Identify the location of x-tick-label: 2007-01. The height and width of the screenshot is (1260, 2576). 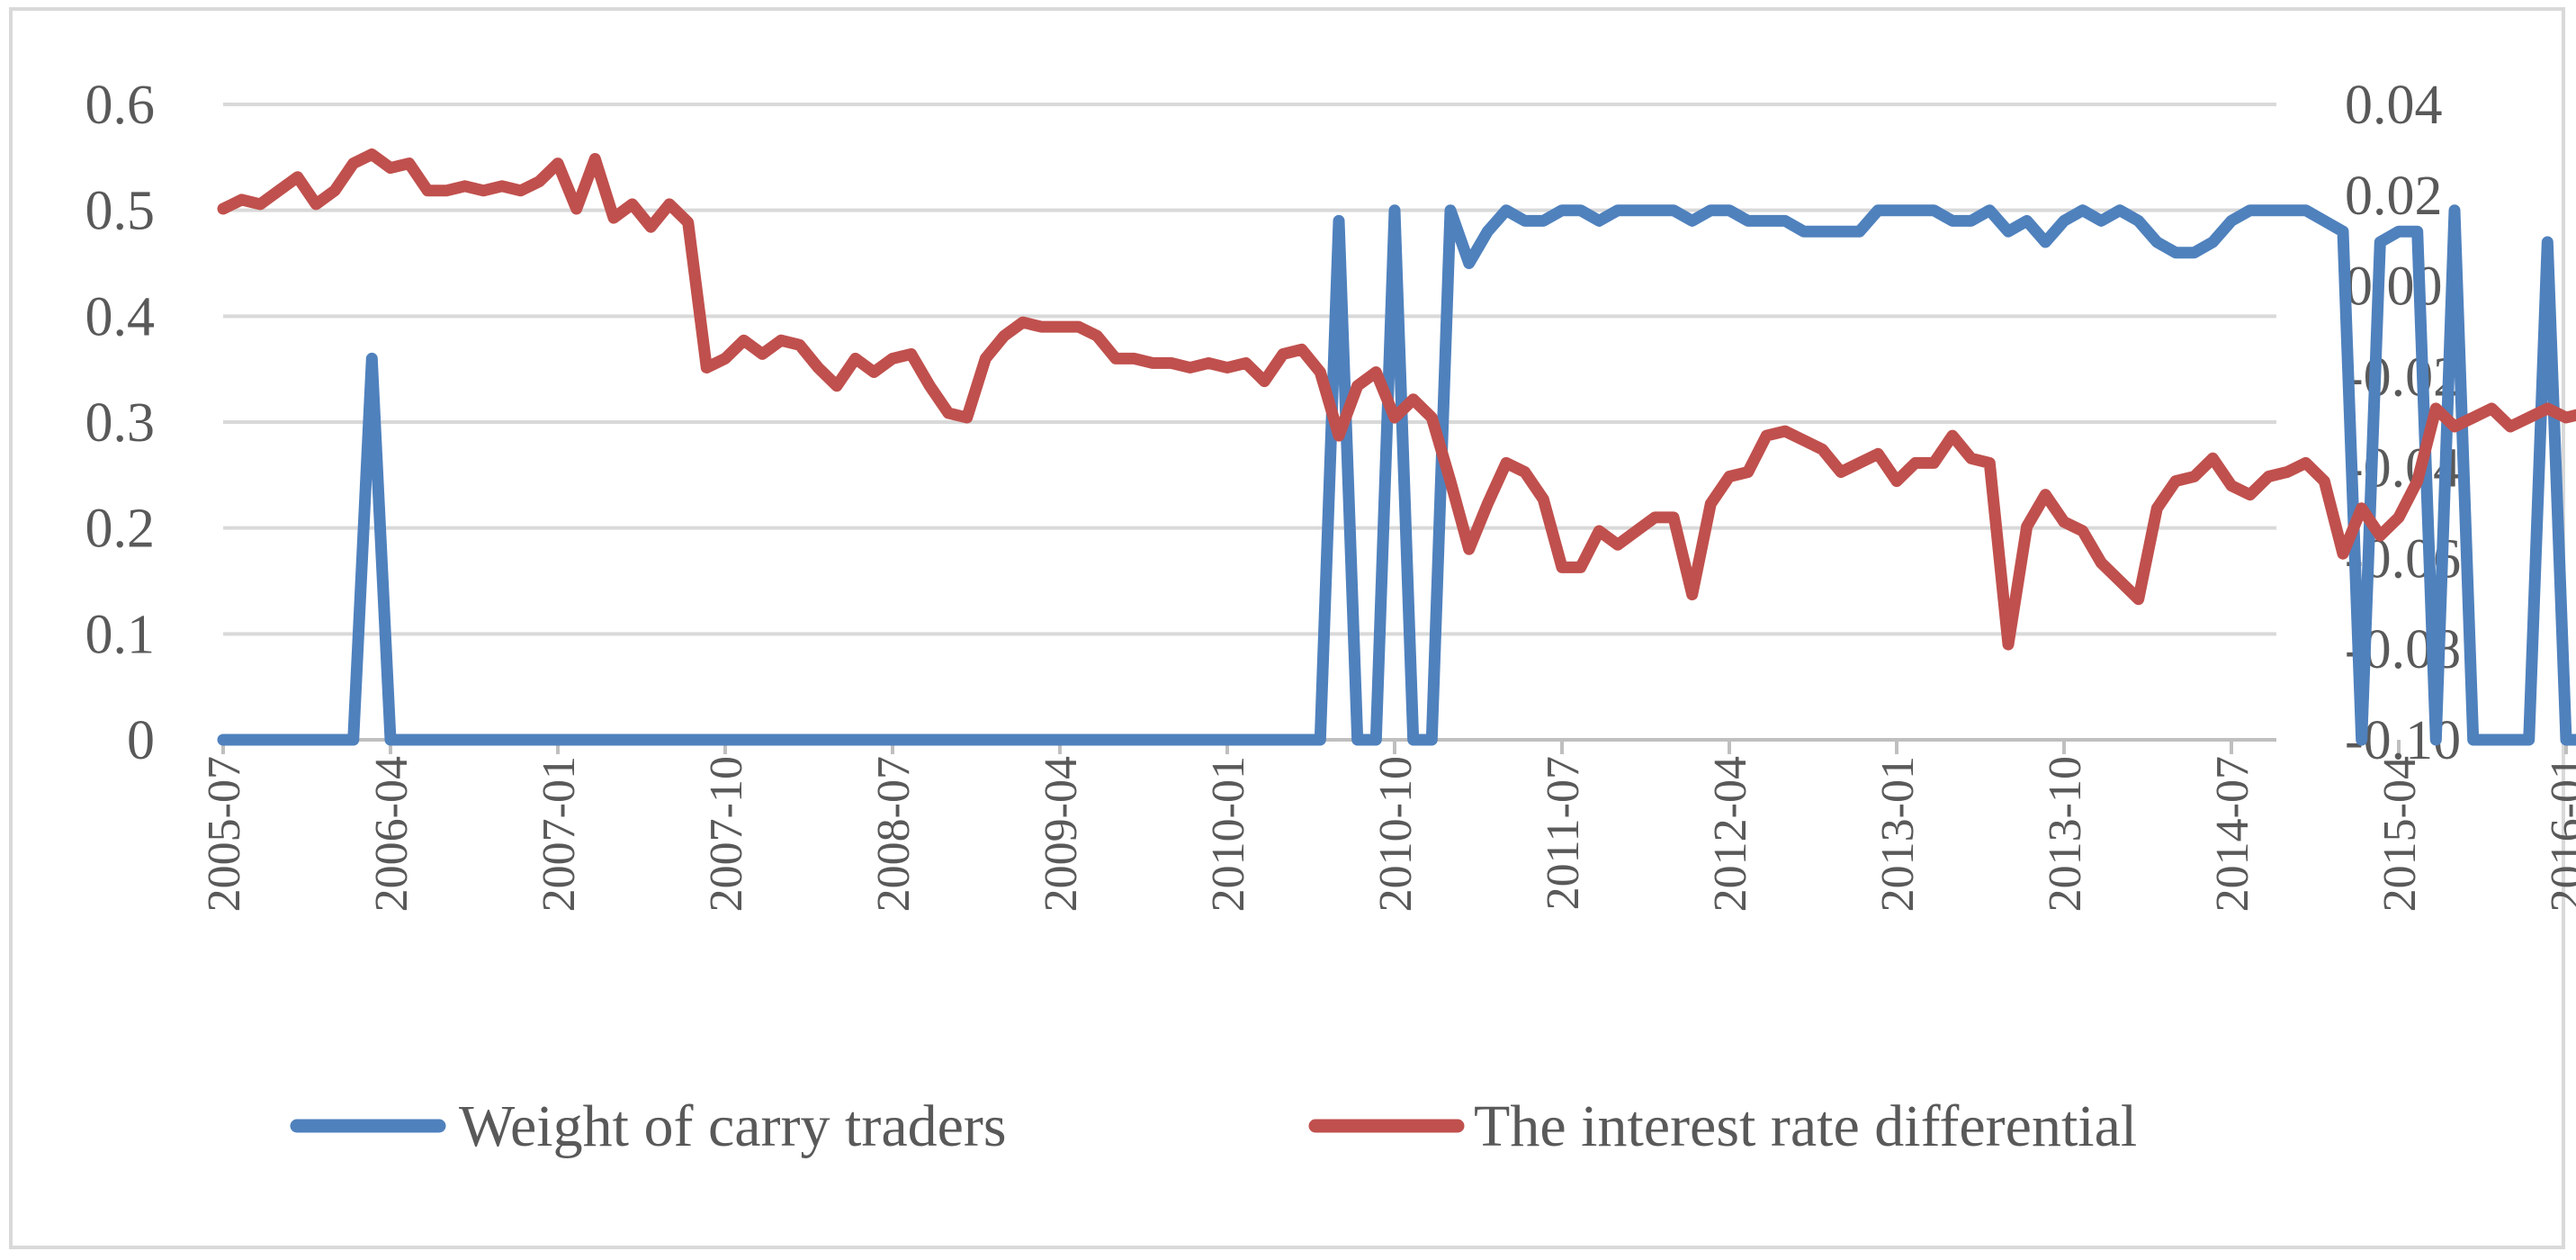
(560, 834).